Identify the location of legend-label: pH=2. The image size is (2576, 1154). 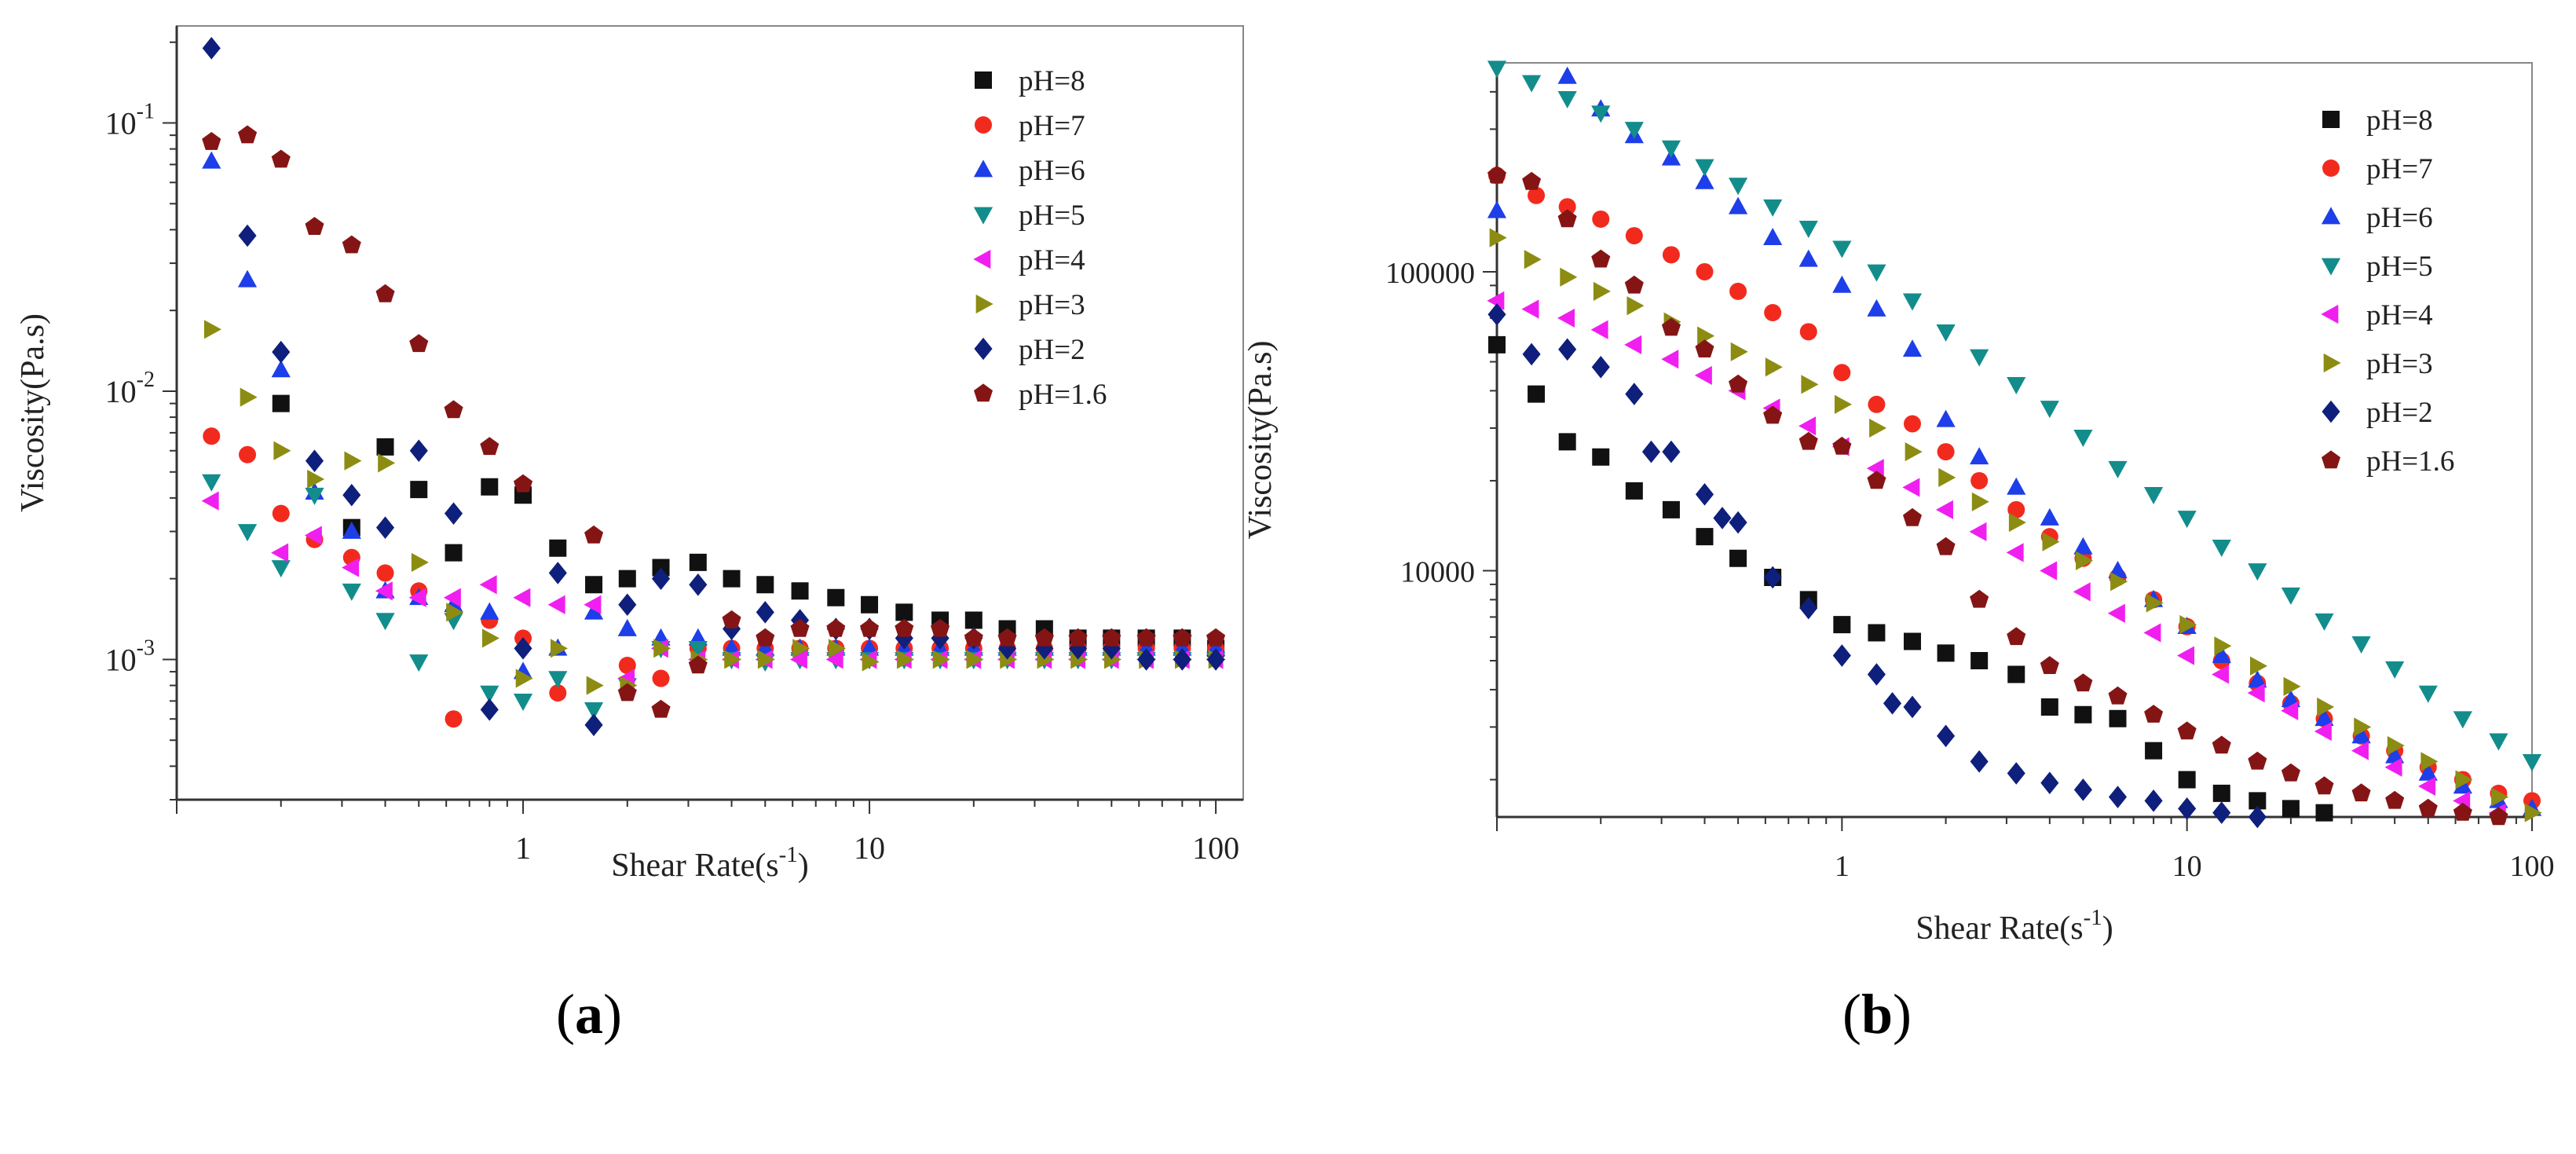
(2400, 413).